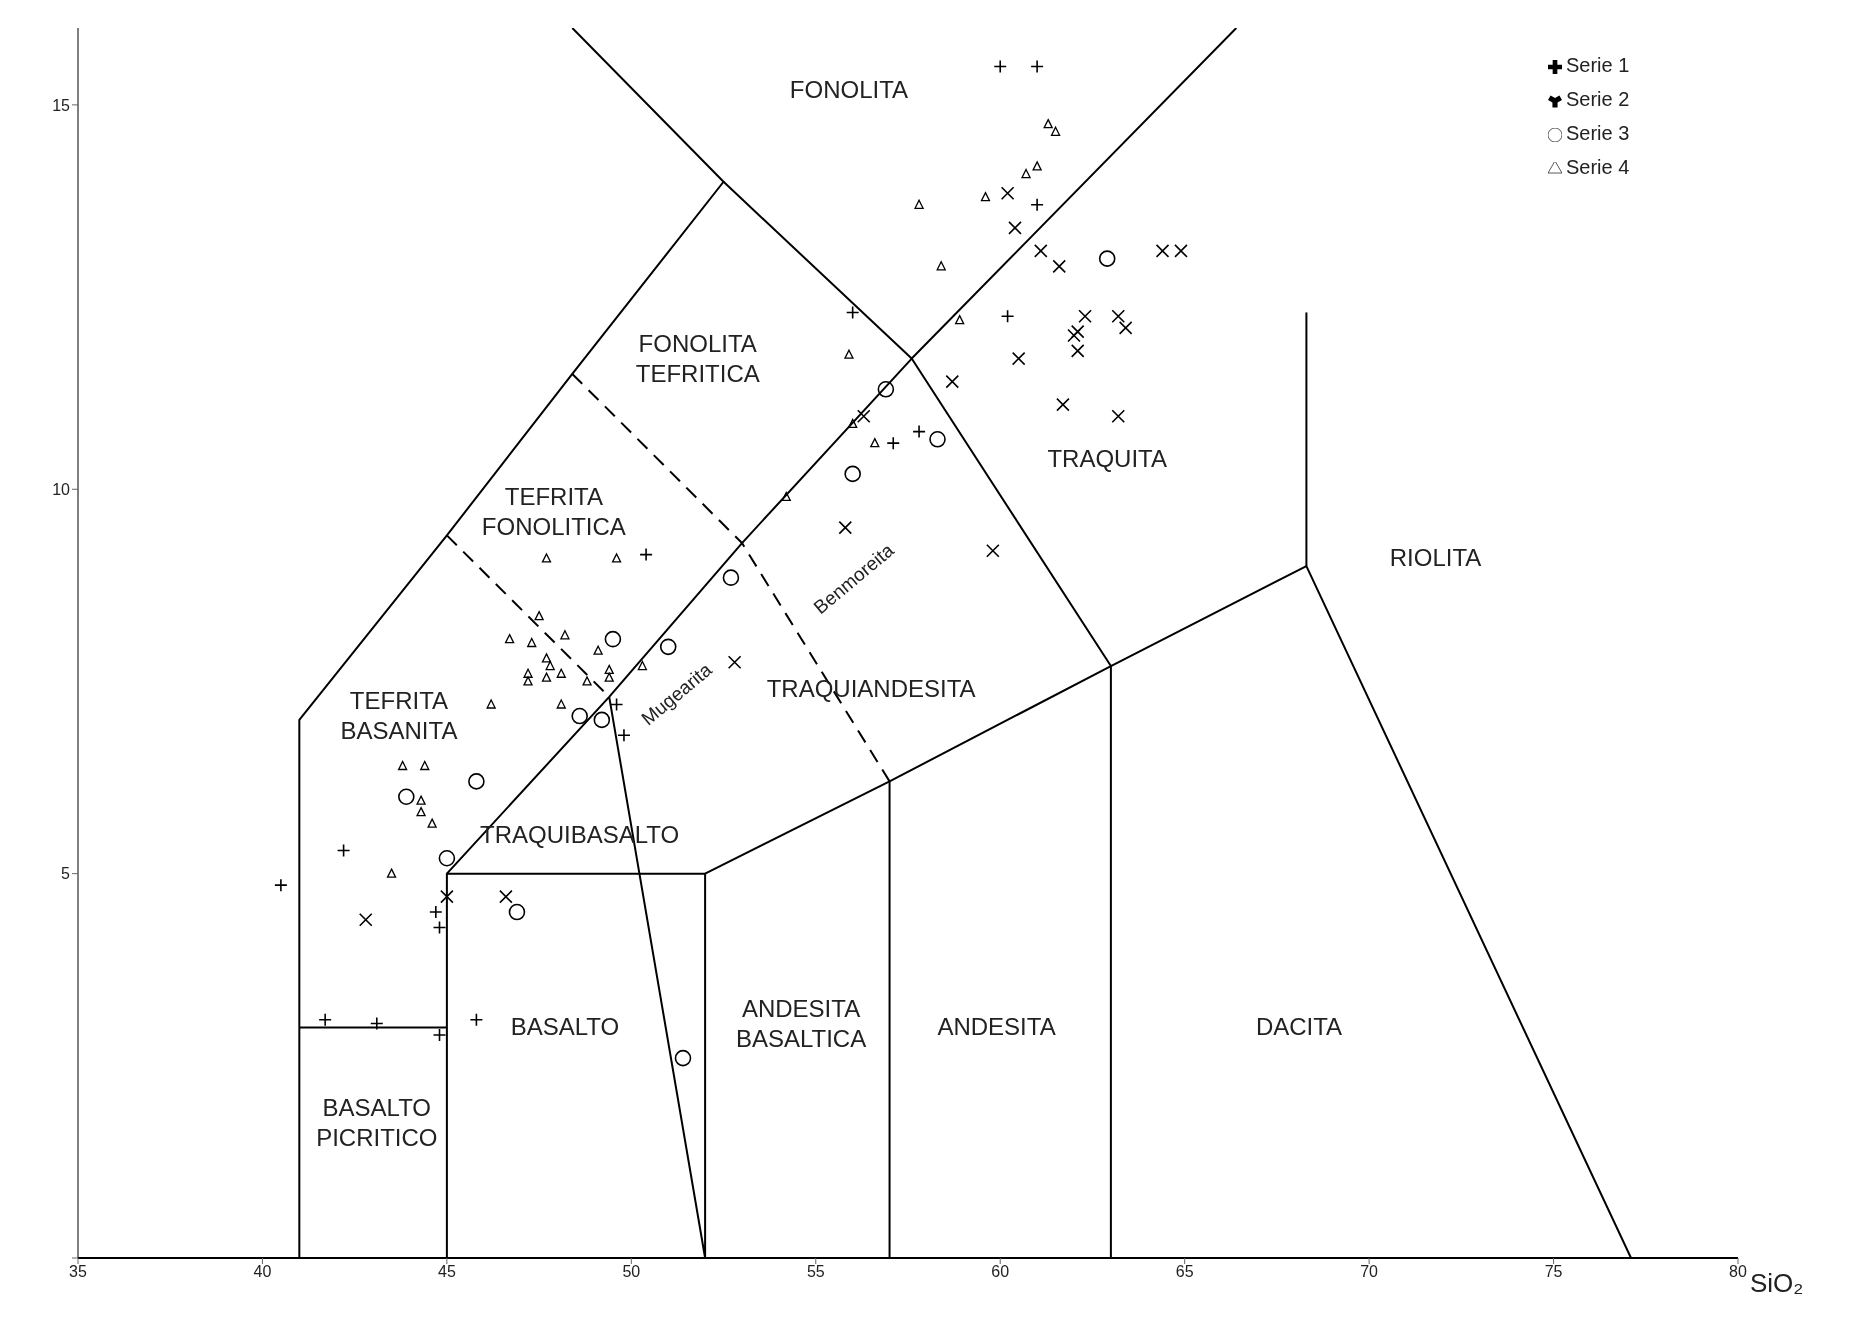  I want to click on x-tick-label: 50, so click(631, 1272).